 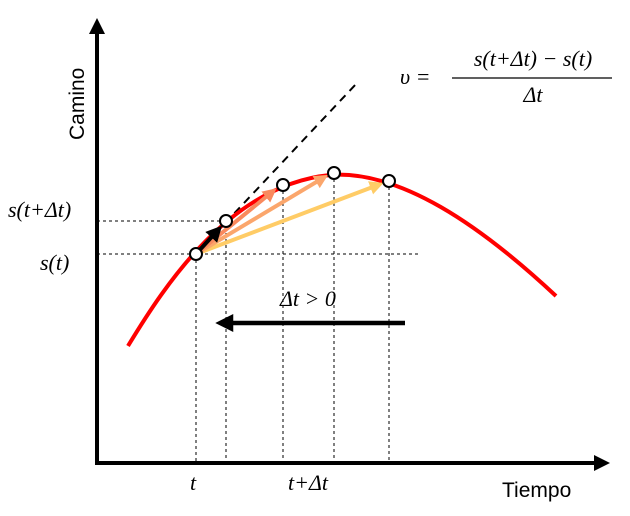 I want to click on formula-denominator: Δt, so click(x=532, y=94).